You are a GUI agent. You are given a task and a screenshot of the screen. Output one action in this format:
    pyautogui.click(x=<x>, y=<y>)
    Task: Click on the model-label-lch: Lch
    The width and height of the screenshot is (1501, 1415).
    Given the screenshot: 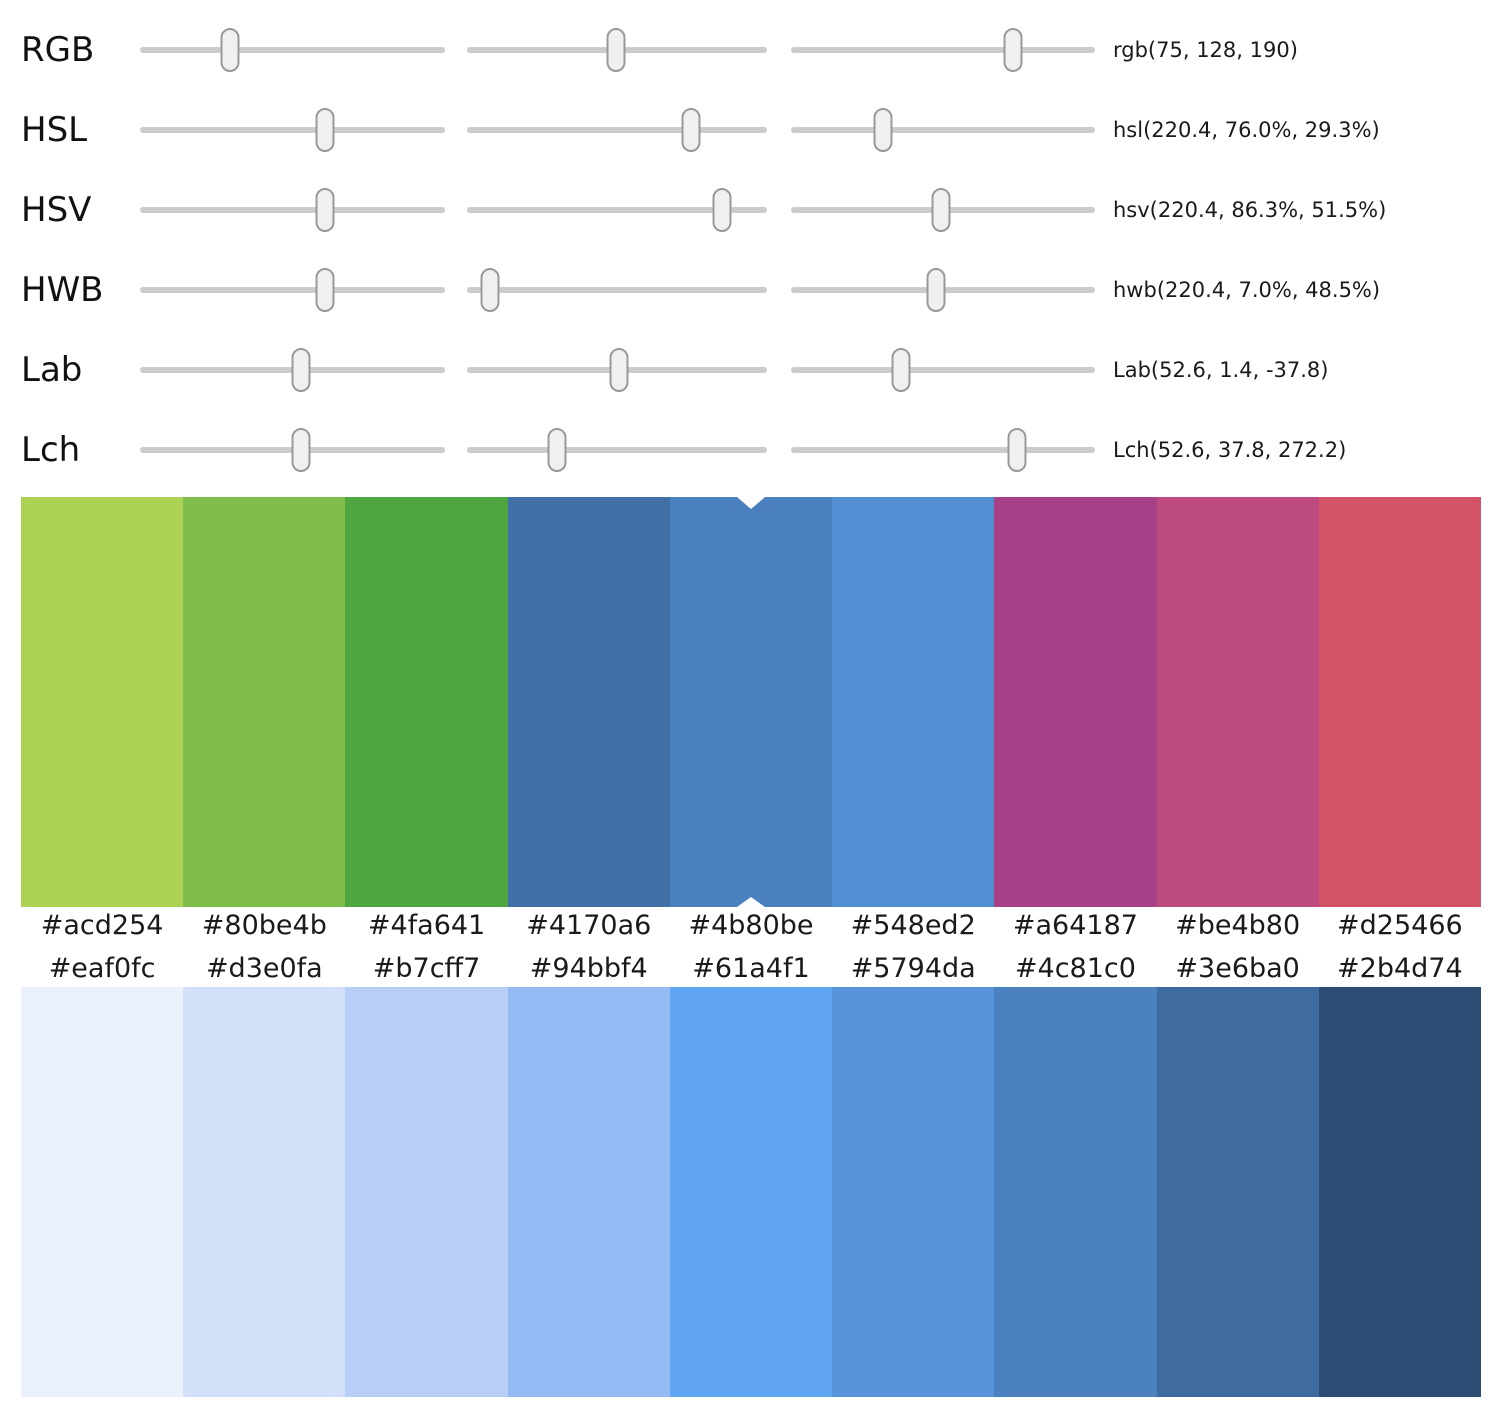 What is the action you would take?
    pyautogui.click(x=51, y=450)
    